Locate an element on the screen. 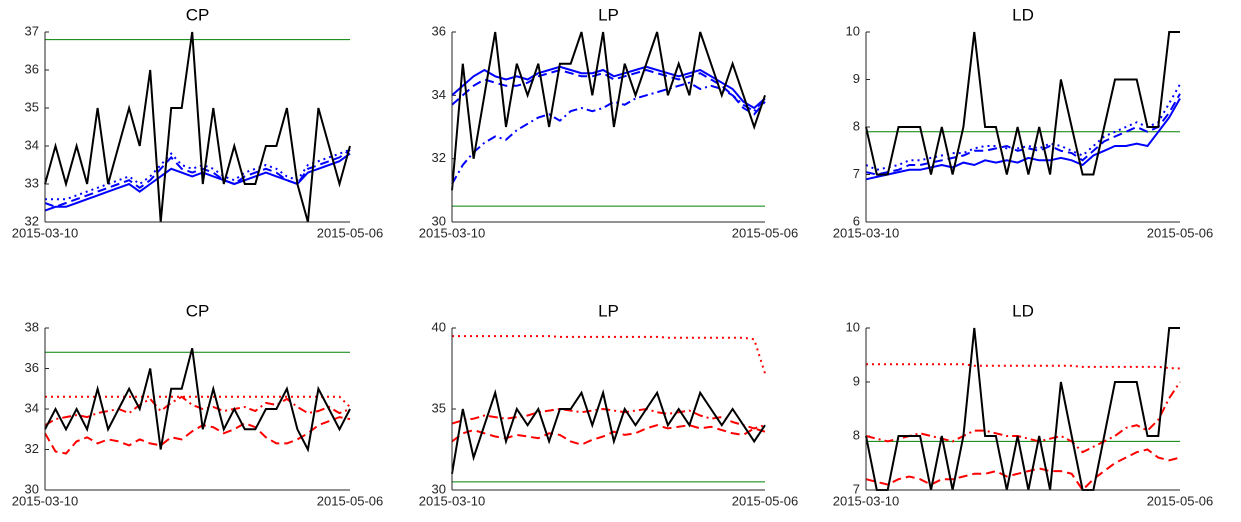 This screenshot has height=522, width=1241. y-tick-label: 33 is located at coordinates (32, 182).